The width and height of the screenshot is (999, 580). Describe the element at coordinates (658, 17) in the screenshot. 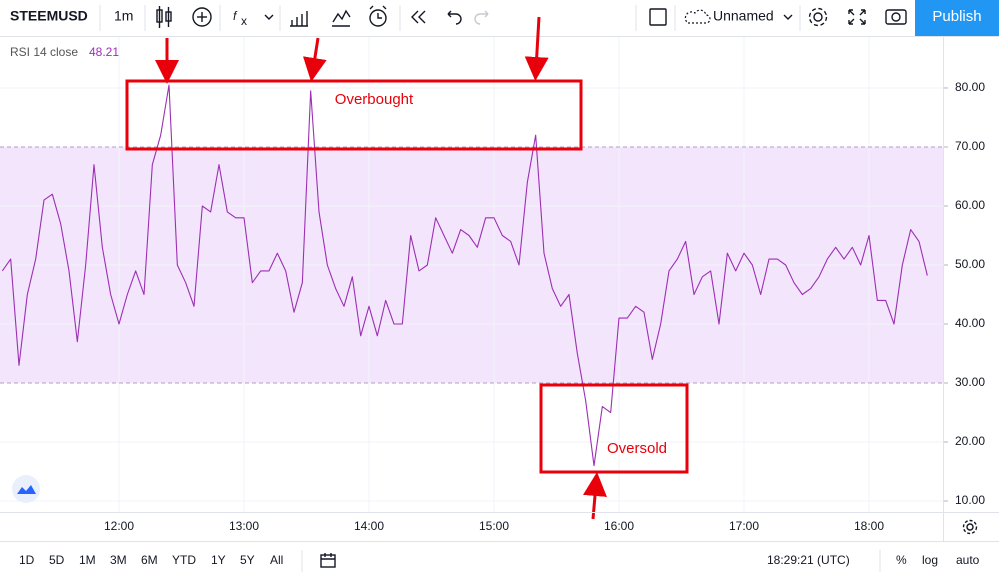

I see `fullscreen-box-icon` at that location.